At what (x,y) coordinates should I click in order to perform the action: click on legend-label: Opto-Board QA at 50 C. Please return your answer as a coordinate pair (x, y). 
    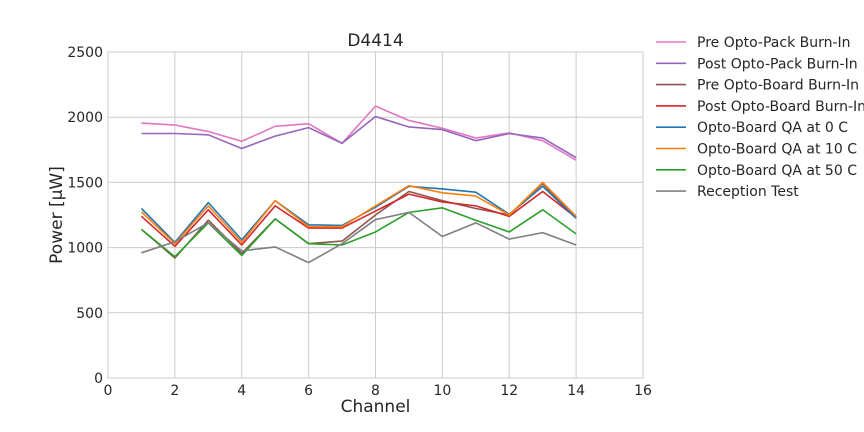
    Looking at the image, I should click on (777, 171).